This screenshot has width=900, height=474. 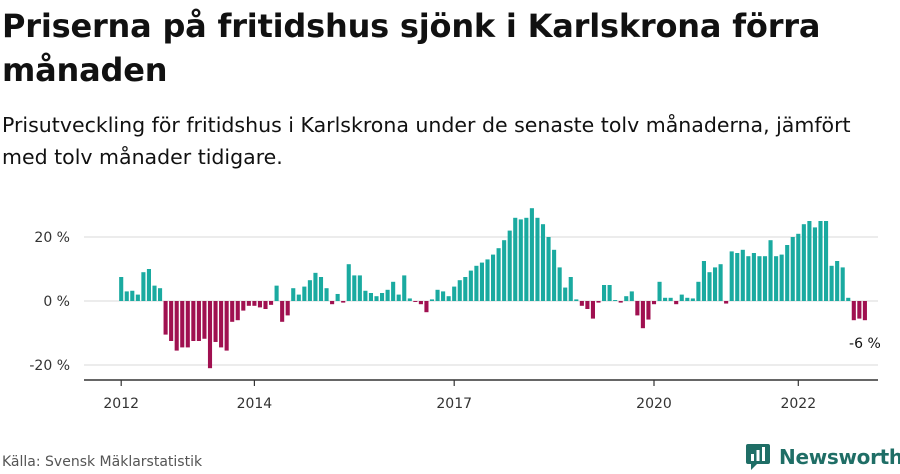 What do you see at coordinates (798, 404) in the screenshot?
I see `x-tick-label: 2022` at bounding box center [798, 404].